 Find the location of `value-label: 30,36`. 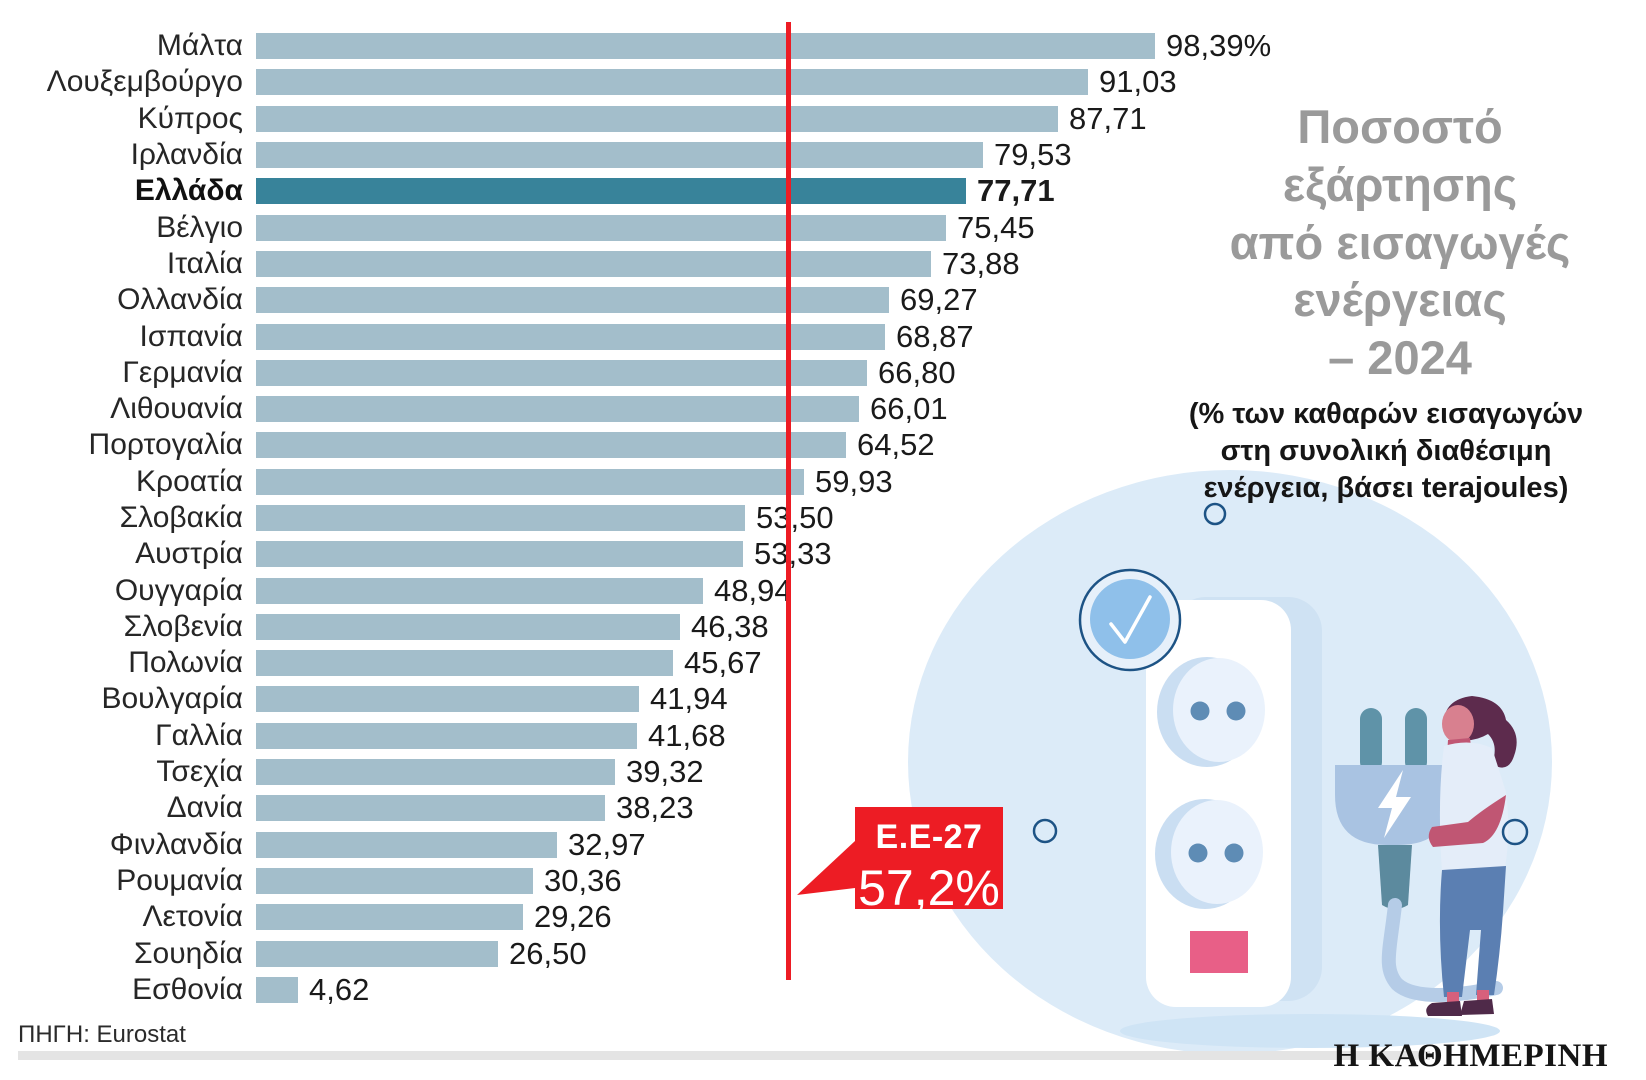

value-label: 30,36 is located at coordinates (583, 880).